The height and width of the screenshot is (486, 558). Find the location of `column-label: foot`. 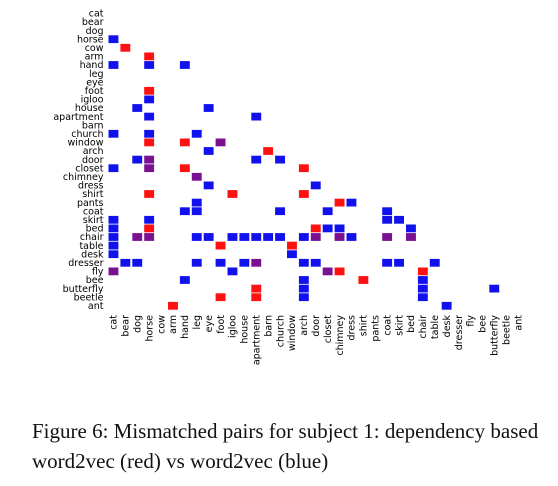

column-label: foot is located at coordinates (221, 324).